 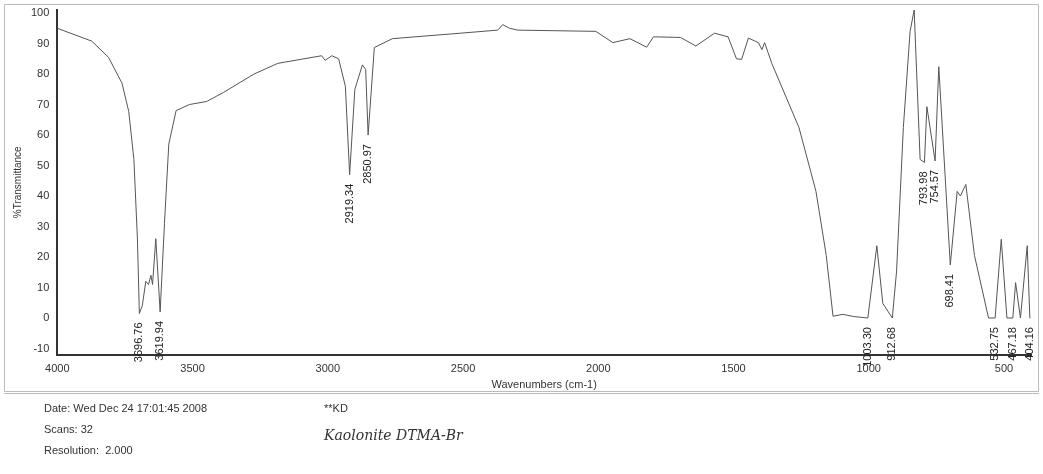 What do you see at coordinates (1004, 368) in the screenshot?
I see `x-tick-label: 500` at bounding box center [1004, 368].